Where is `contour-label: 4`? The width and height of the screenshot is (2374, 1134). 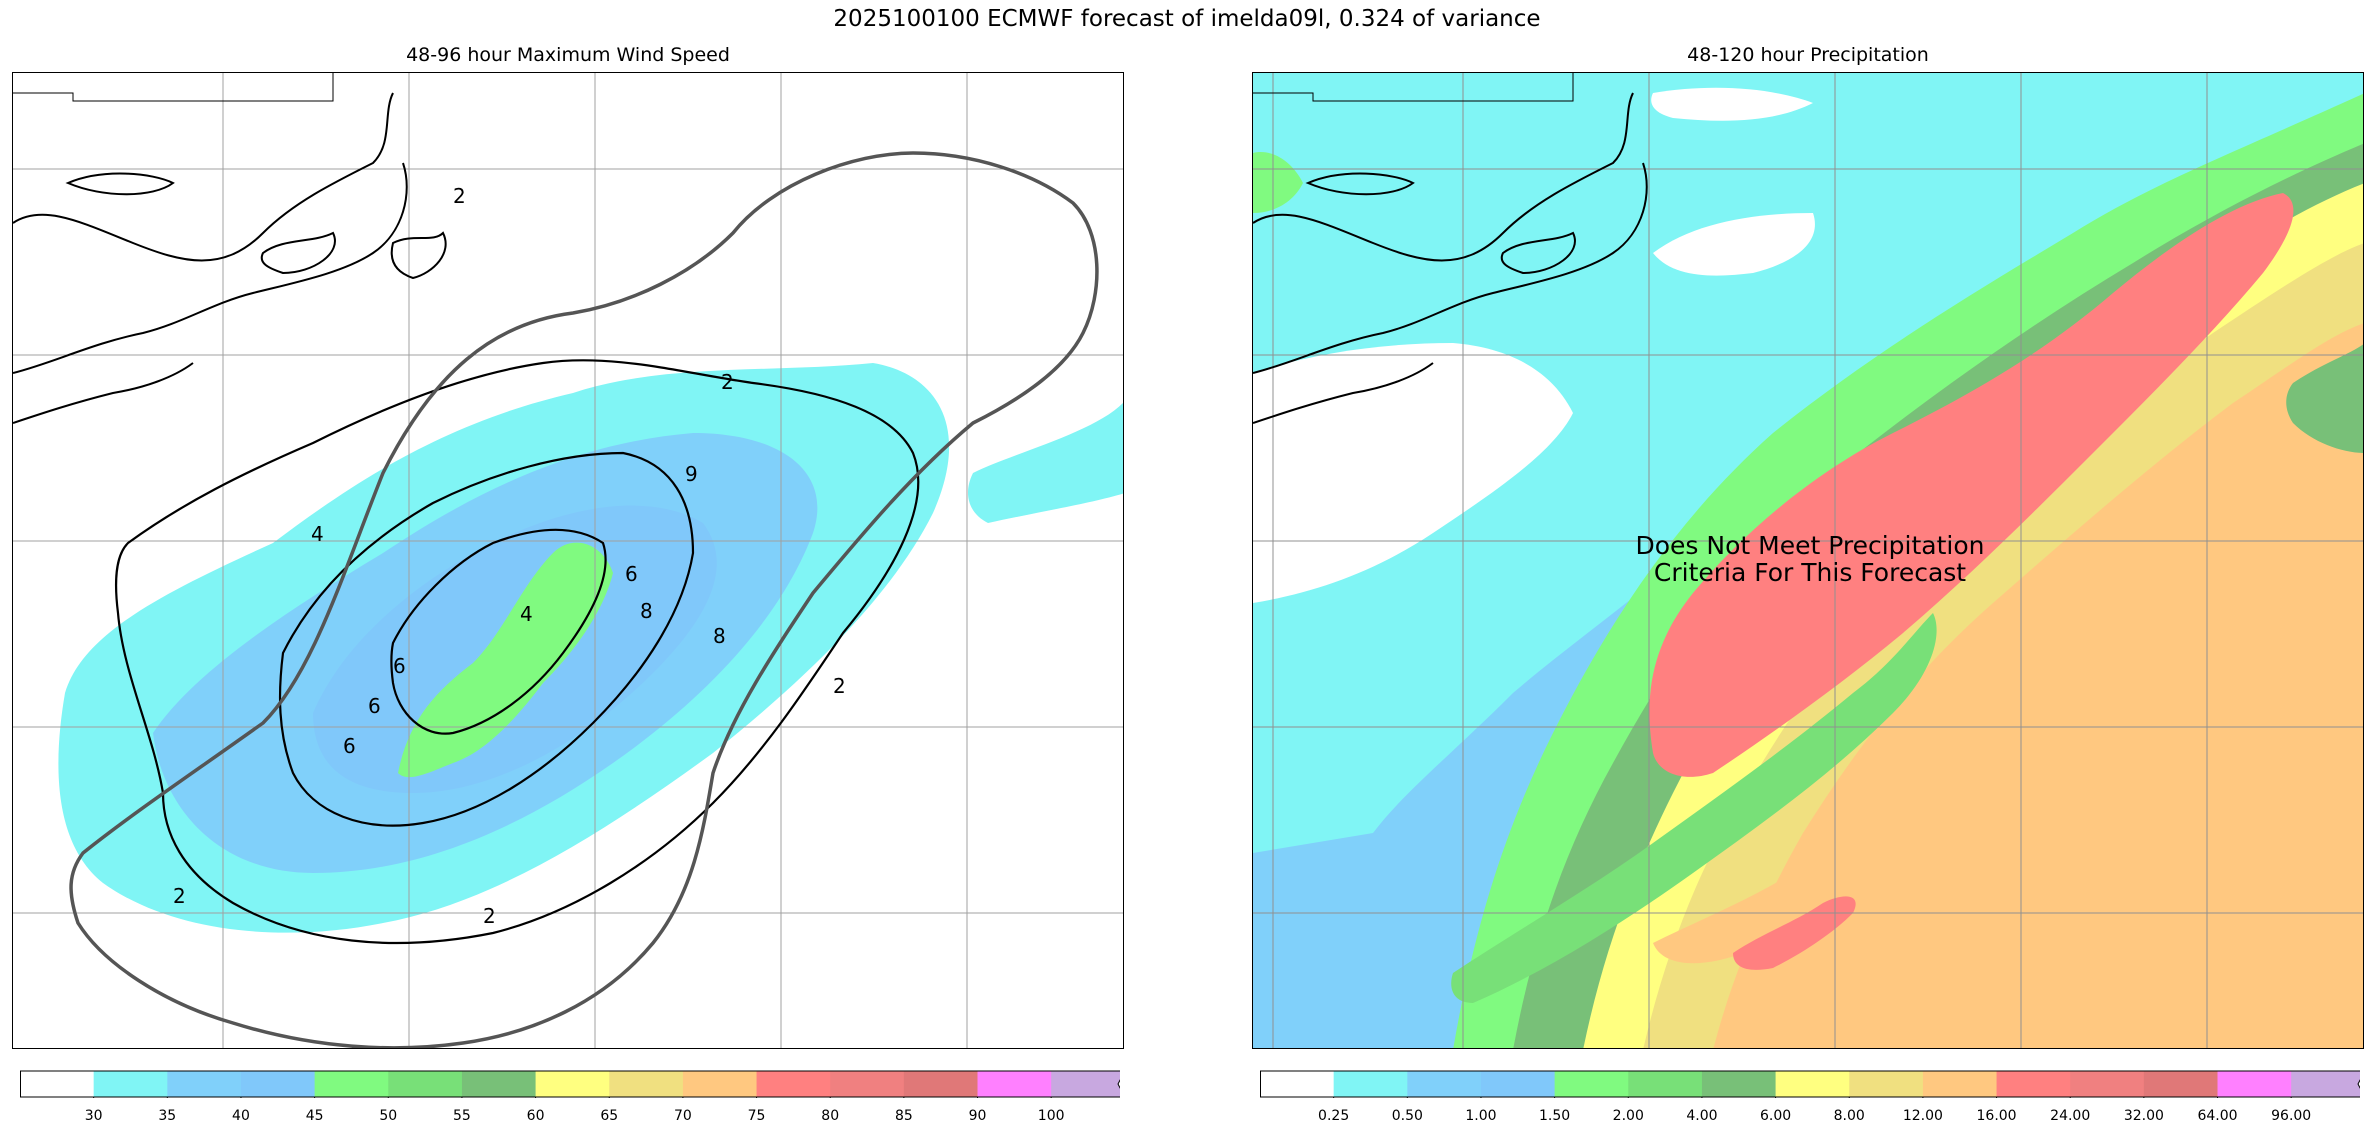
contour-label: 4 is located at coordinates (526, 614).